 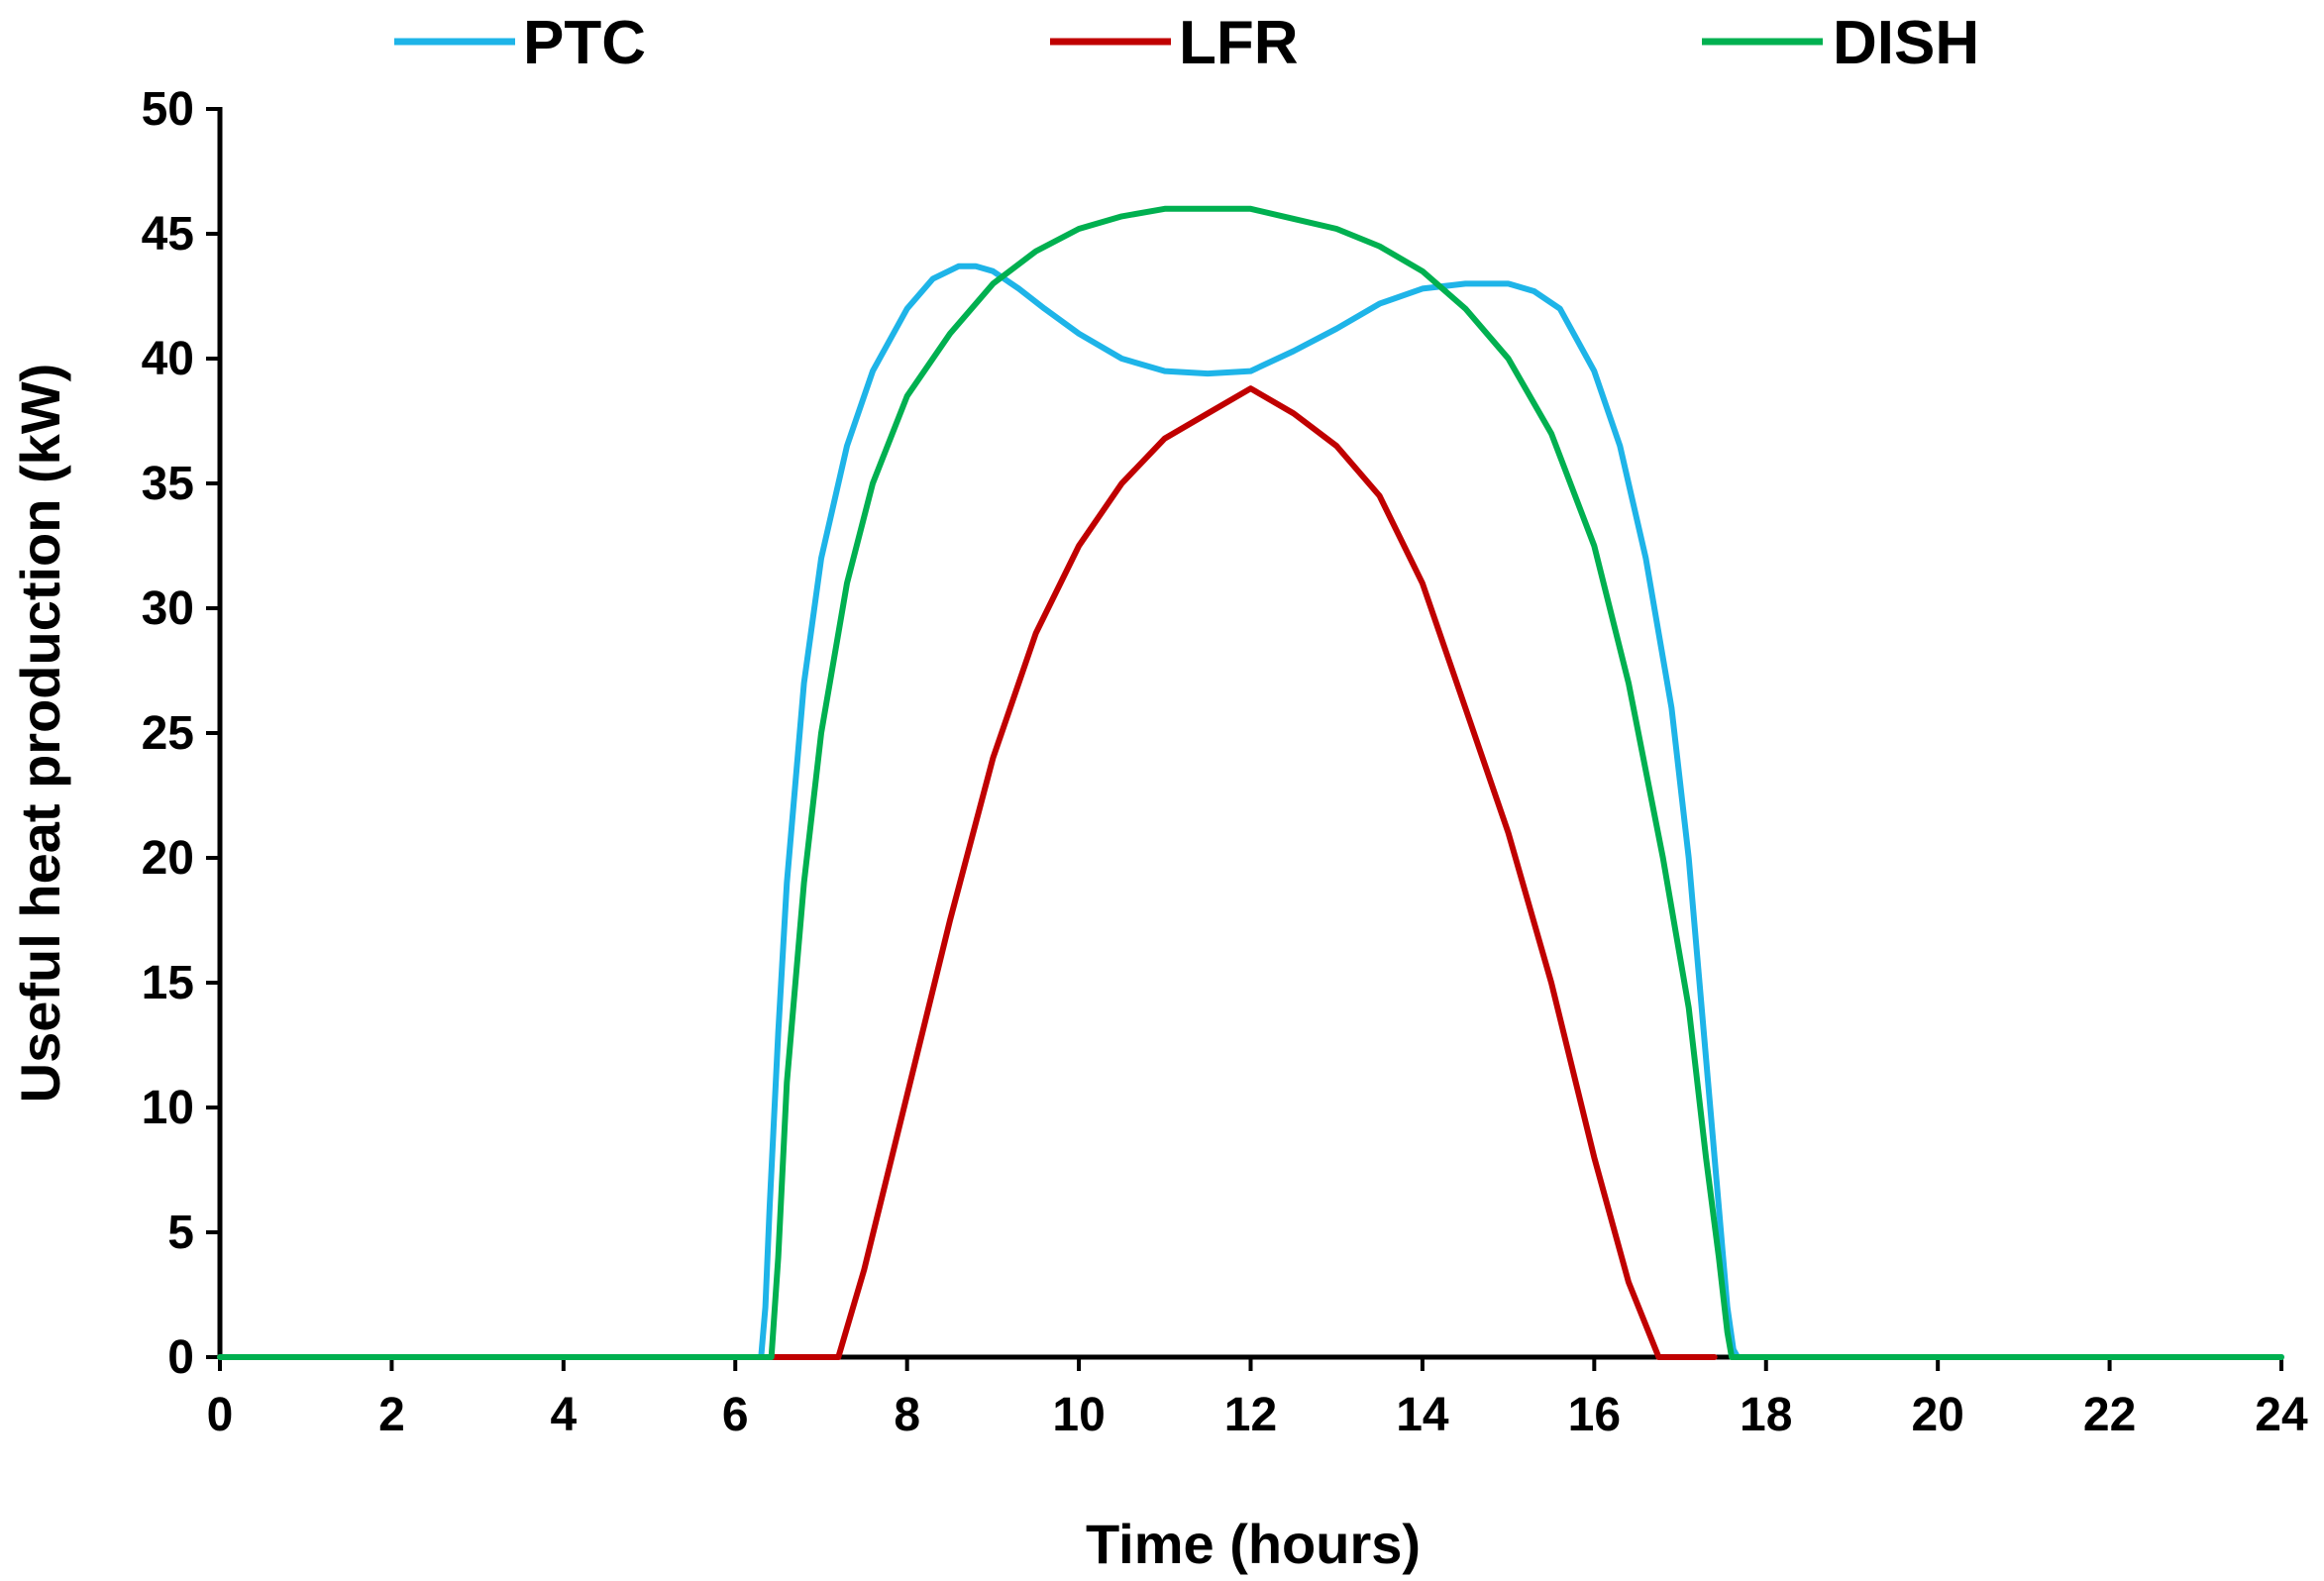 I want to click on y-tick-label: 35, so click(x=168, y=484).